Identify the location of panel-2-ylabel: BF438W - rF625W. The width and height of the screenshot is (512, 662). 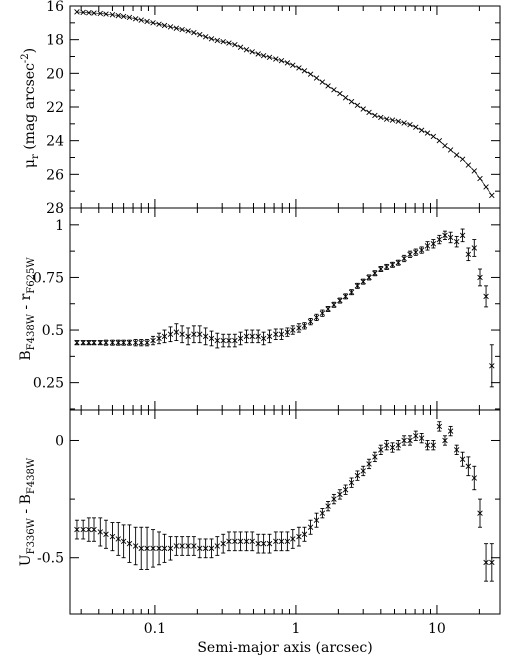
(27, 309).